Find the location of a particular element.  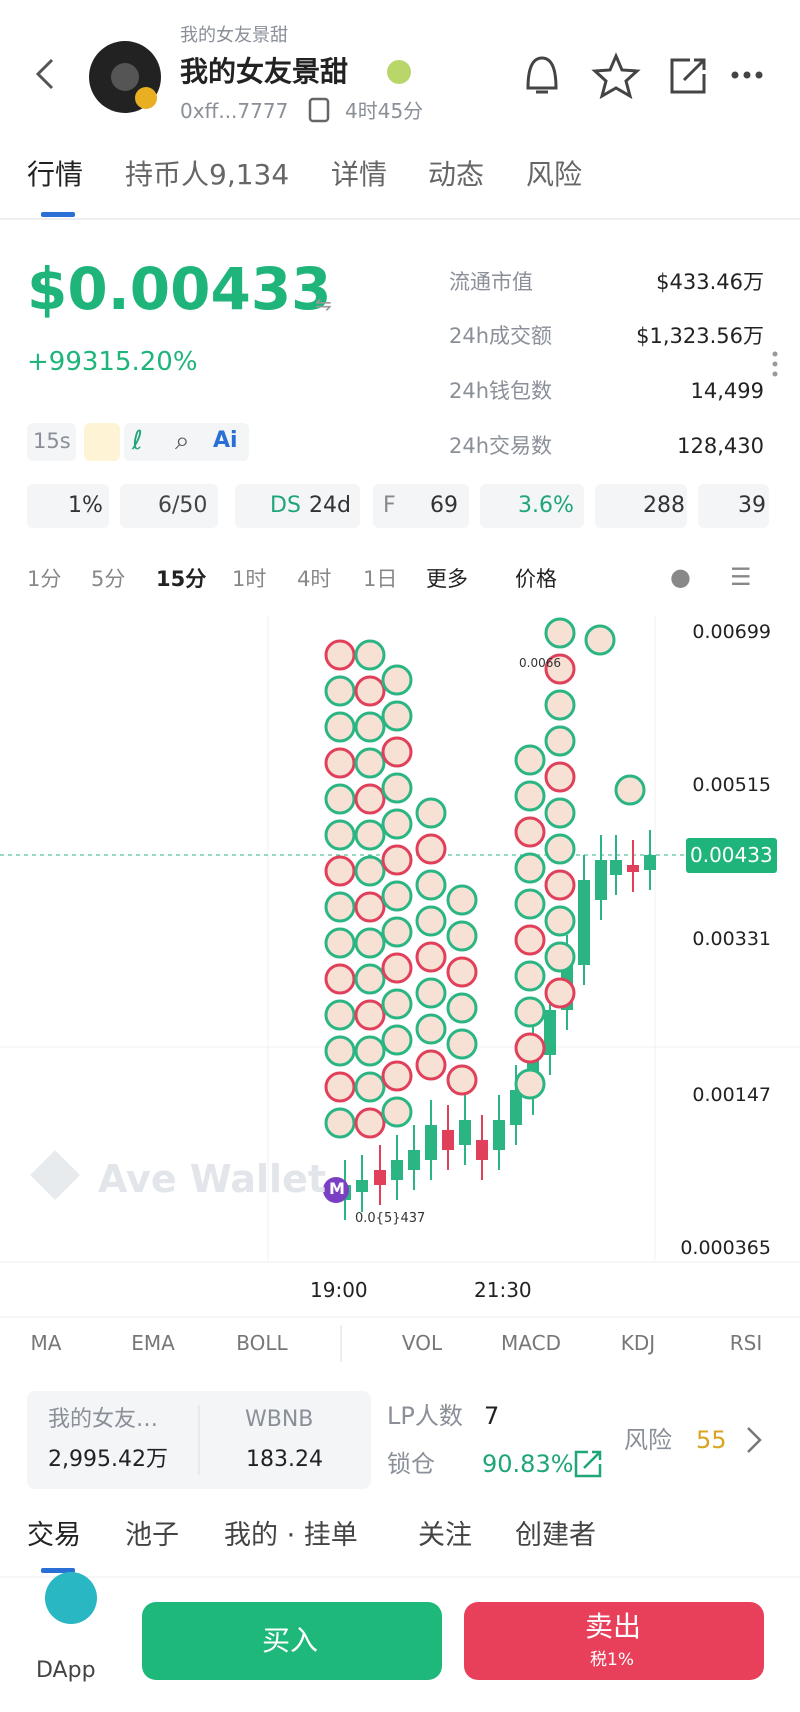

tab: 详情 is located at coordinates (359, 174).